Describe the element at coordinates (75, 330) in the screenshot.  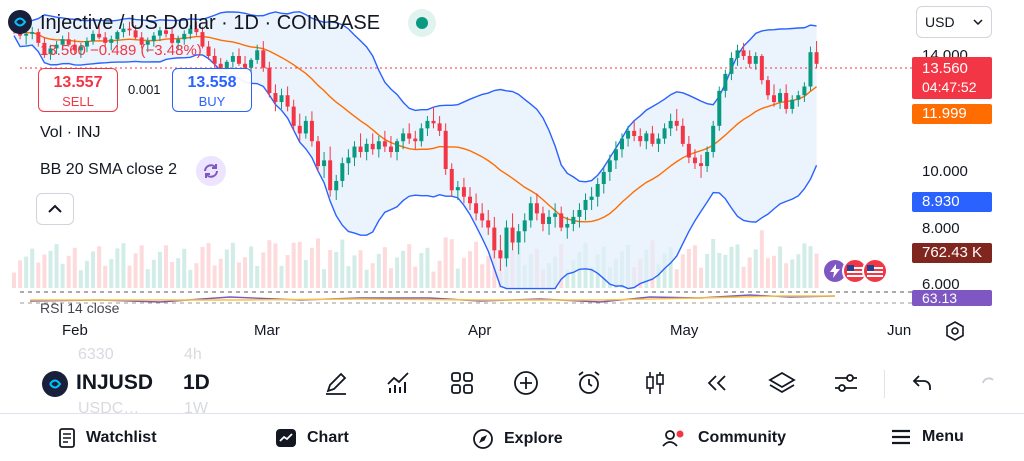
I see `time-label: Feb` at that location.